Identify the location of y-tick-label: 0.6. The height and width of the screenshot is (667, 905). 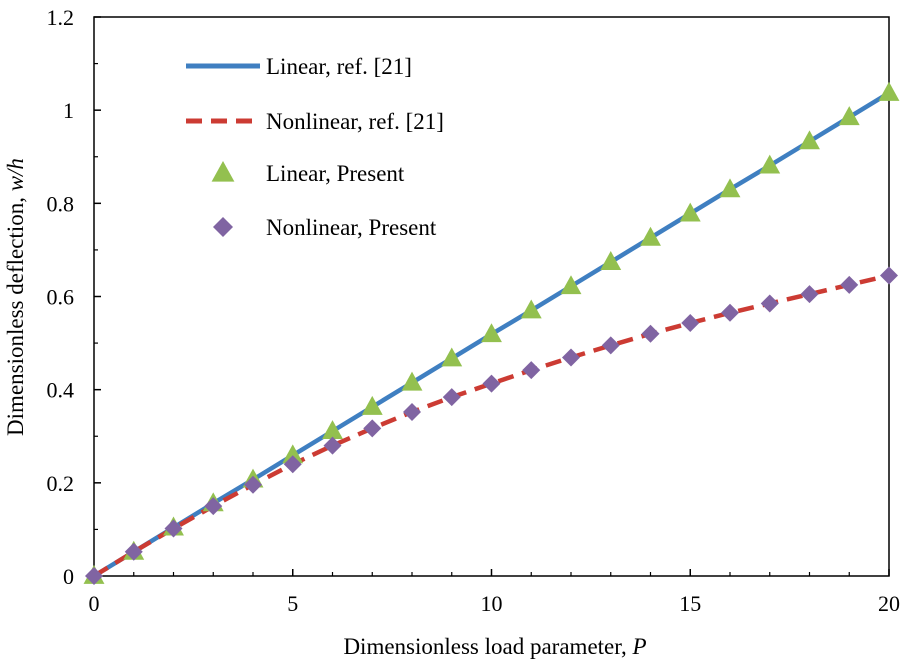
(61, 297).